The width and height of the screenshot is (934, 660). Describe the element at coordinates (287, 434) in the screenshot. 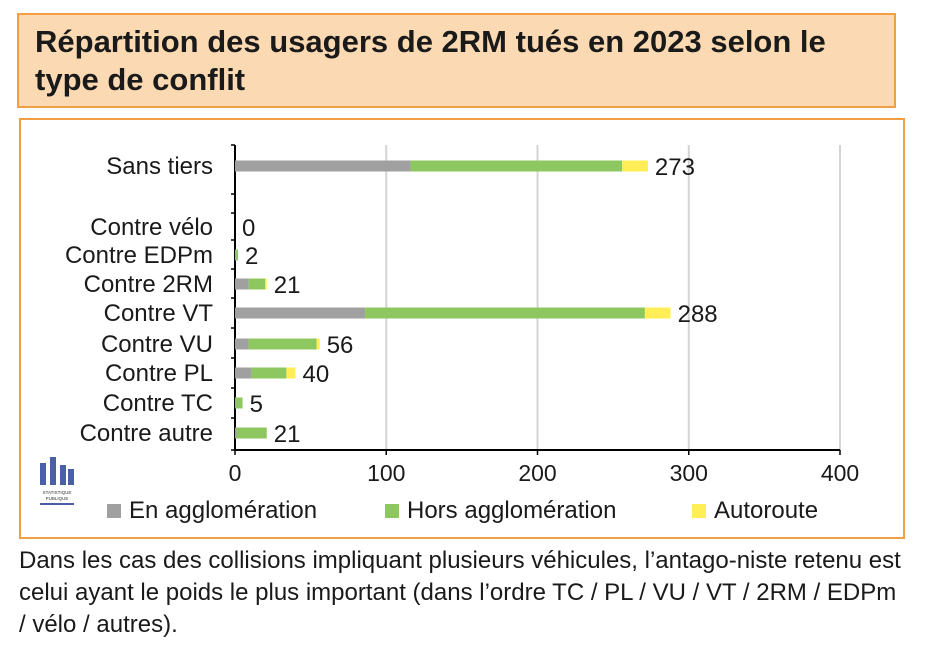

I see `total-label-8: 21` at that location.